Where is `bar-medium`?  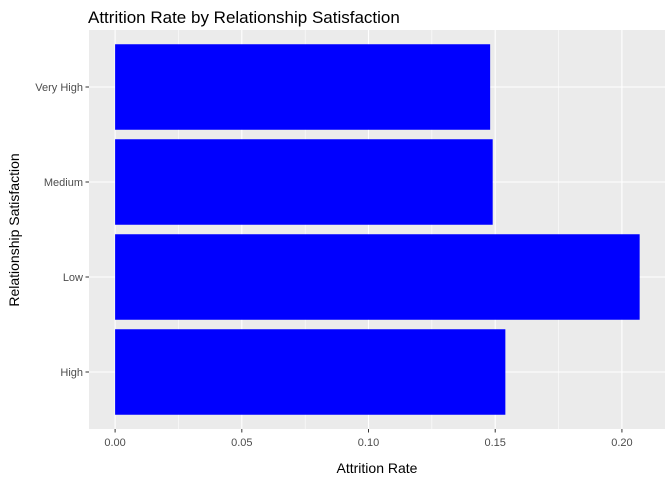
bar-medium is located at coordinates (304, 182).